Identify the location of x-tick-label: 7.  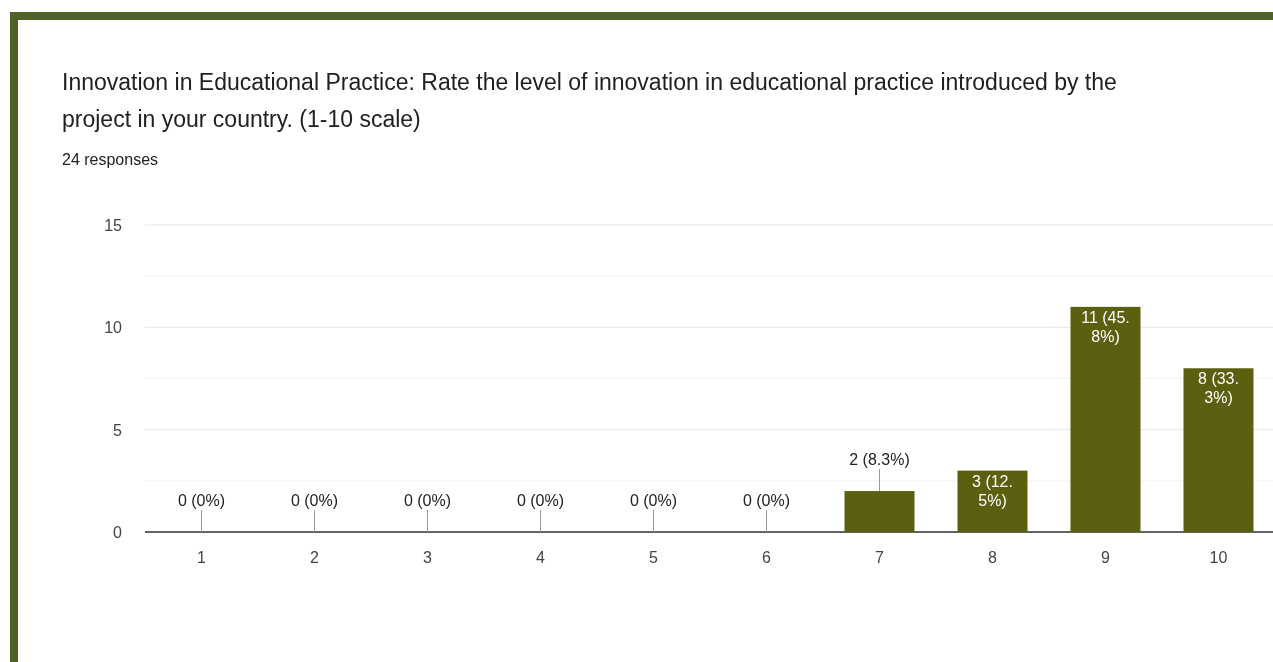
(880, 557).